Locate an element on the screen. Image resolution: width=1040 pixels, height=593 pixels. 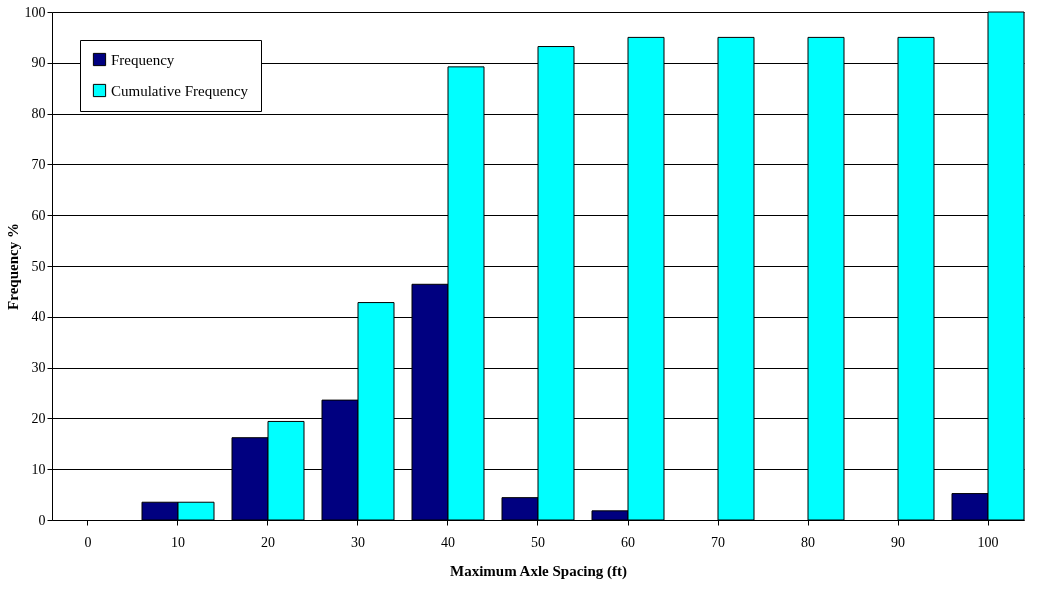
x-tick-label: 90 is located at coordinates (898, 542).